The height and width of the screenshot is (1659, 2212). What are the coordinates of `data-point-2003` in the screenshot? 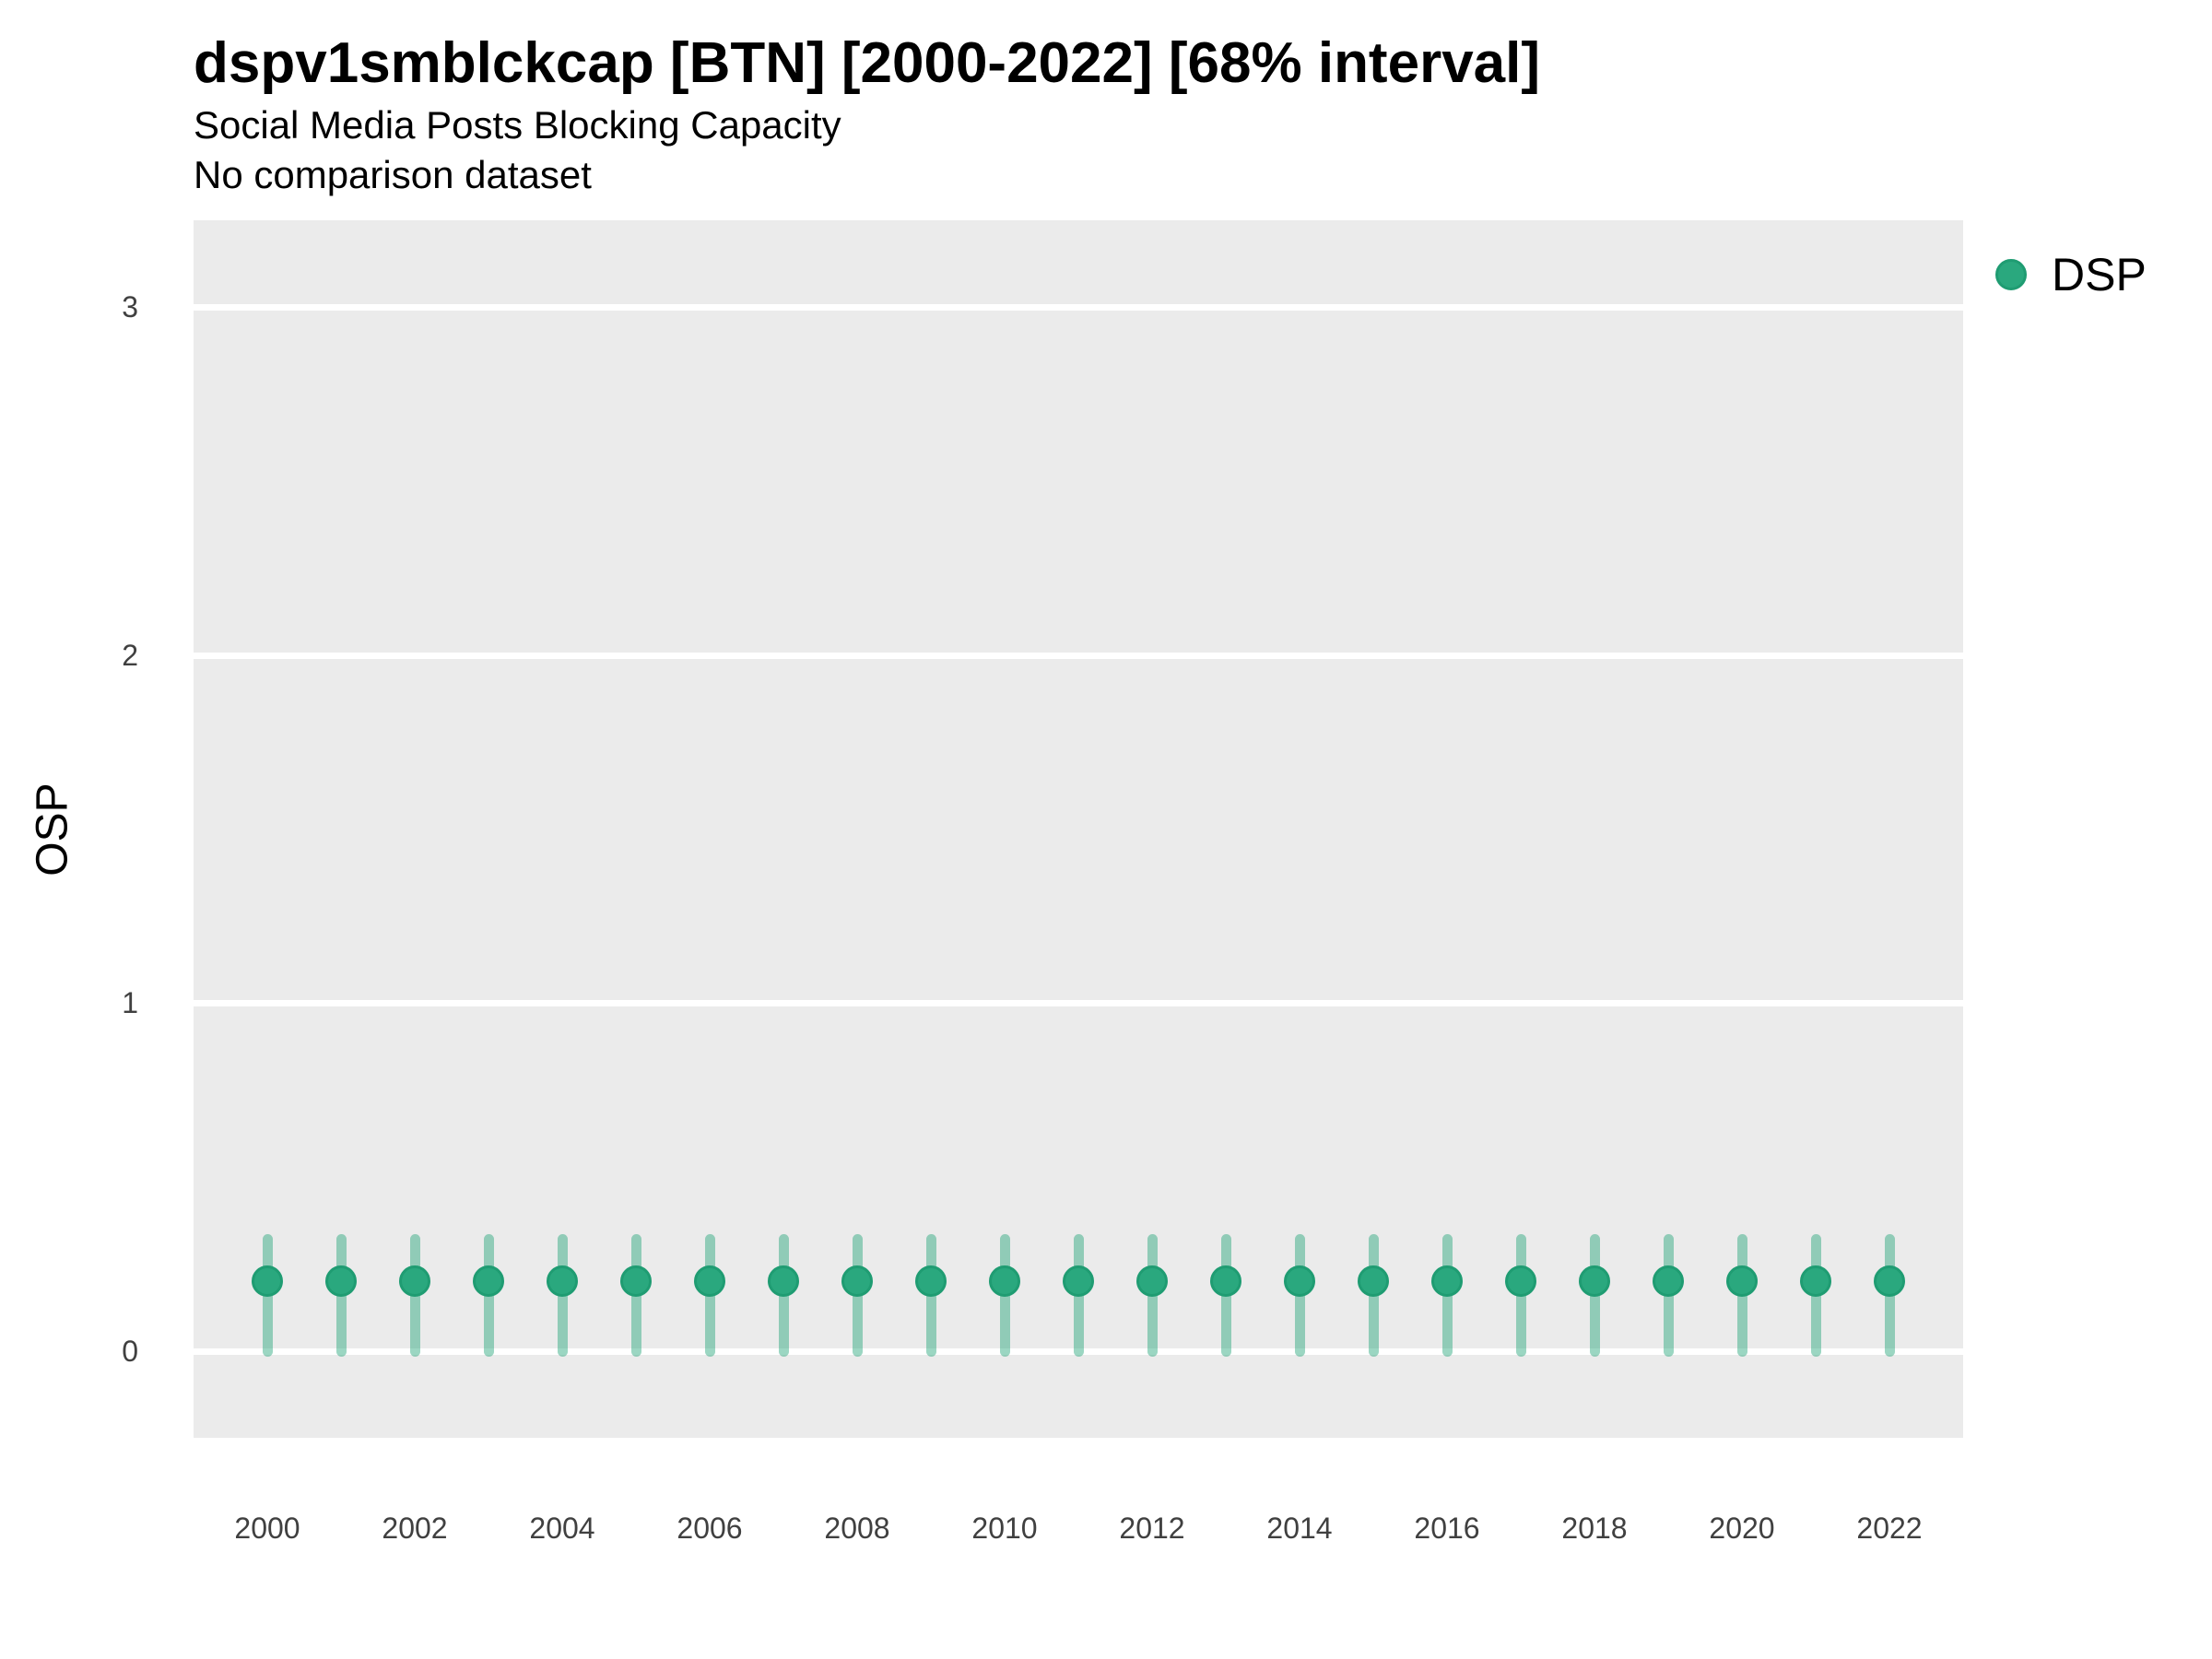 It's located at (488, 1281).